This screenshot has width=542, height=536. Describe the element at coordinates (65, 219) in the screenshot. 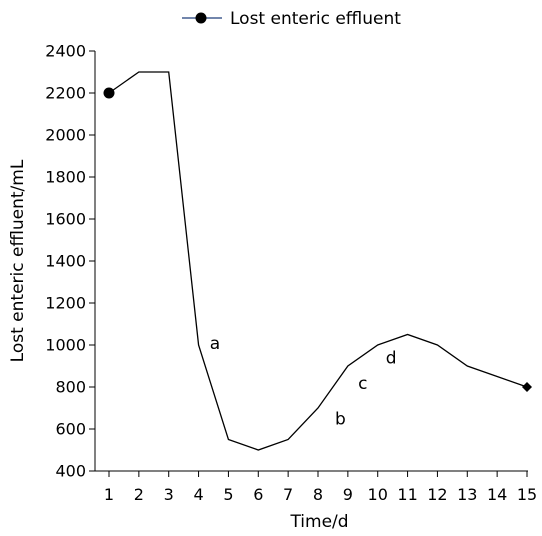

I see `y-tick-label: 1600` at that location.